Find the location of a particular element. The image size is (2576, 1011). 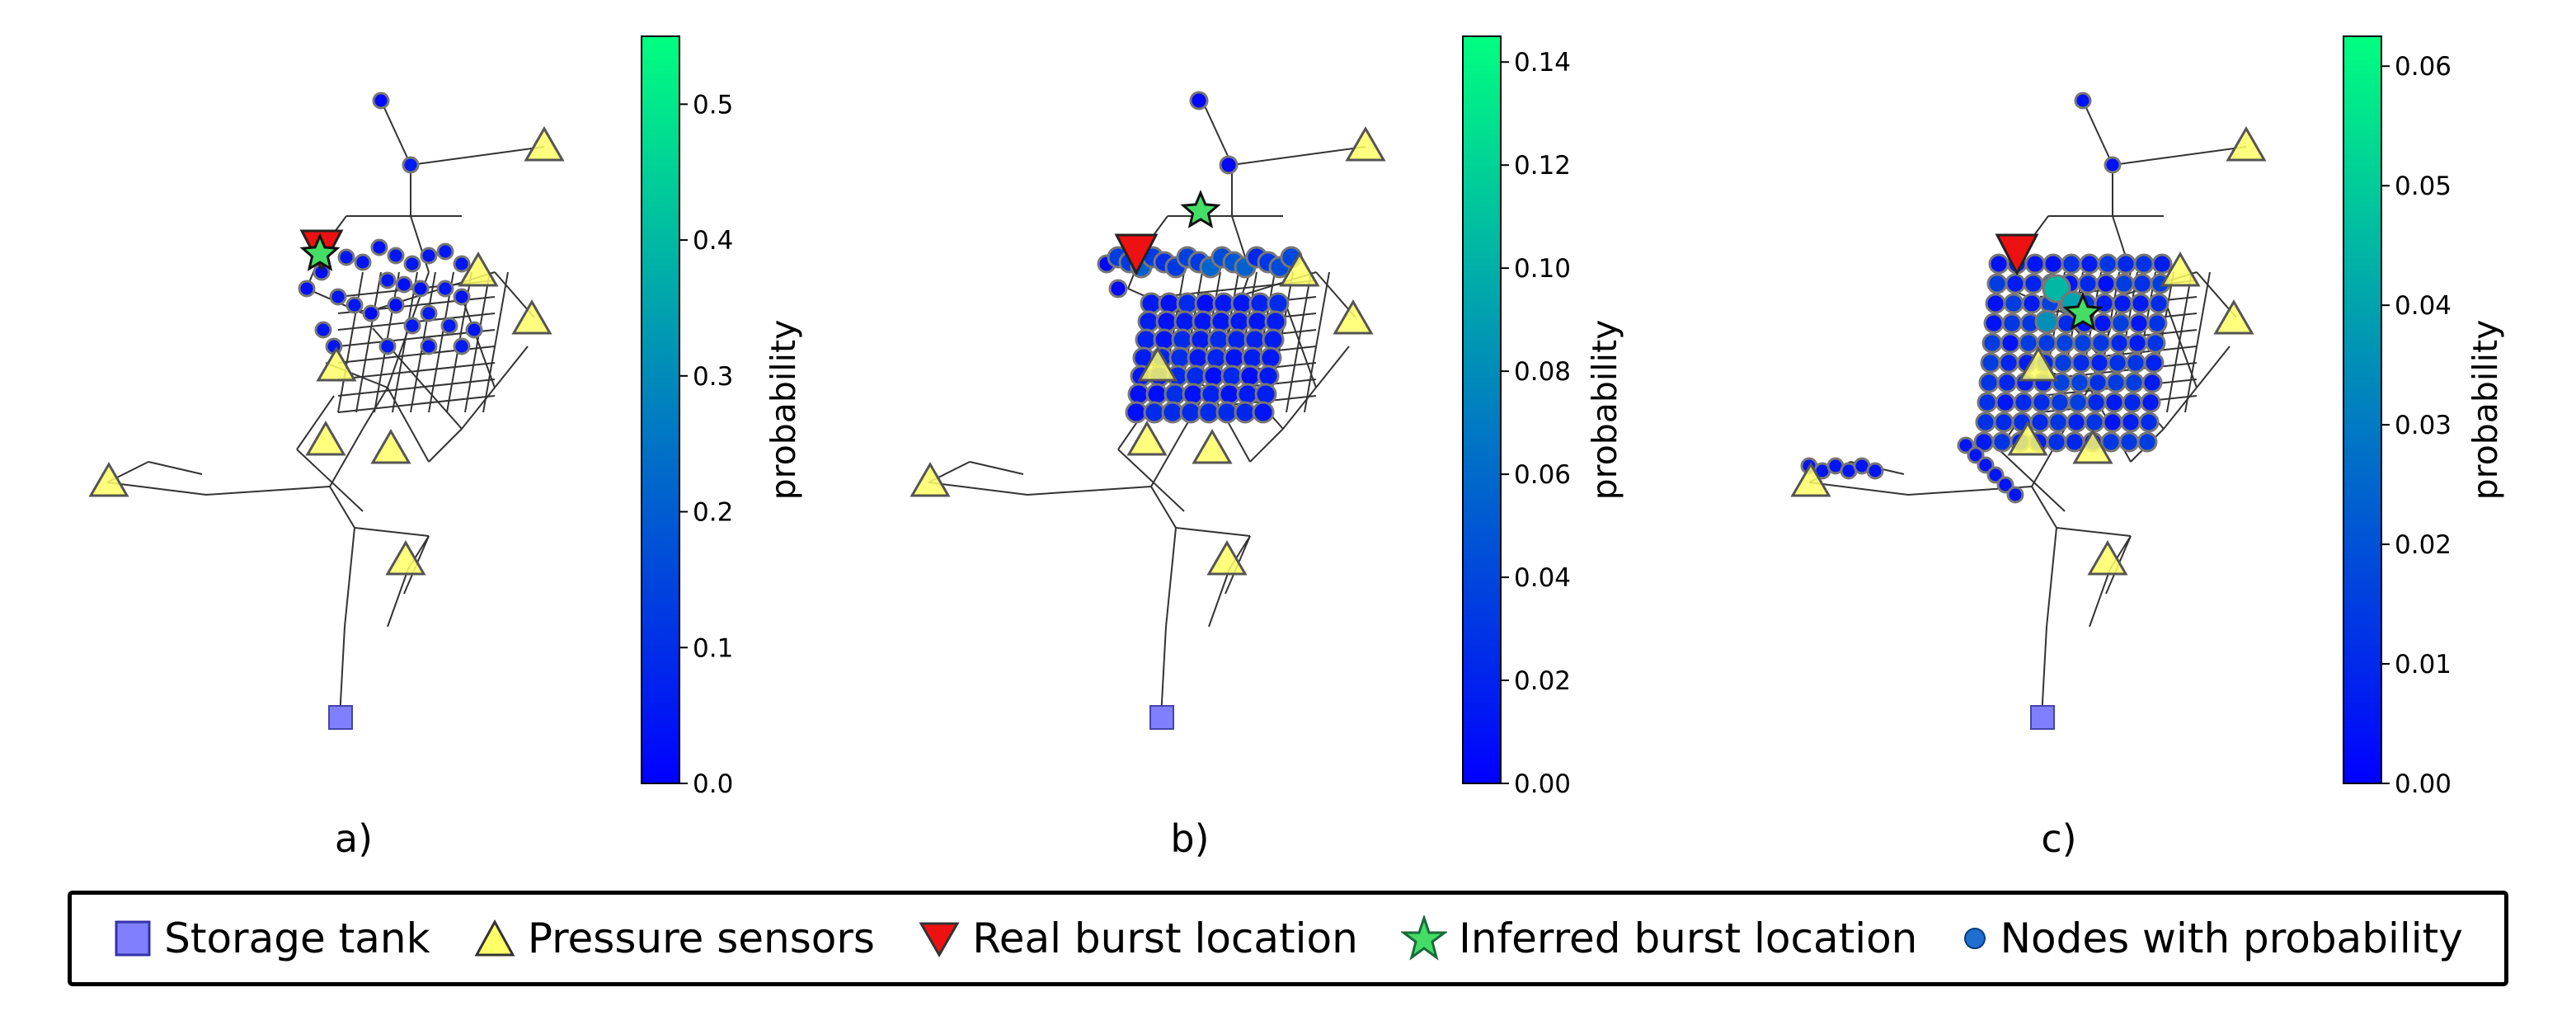

legend-item-real-burst: Real burst location is located at coordinates (1138, 938).